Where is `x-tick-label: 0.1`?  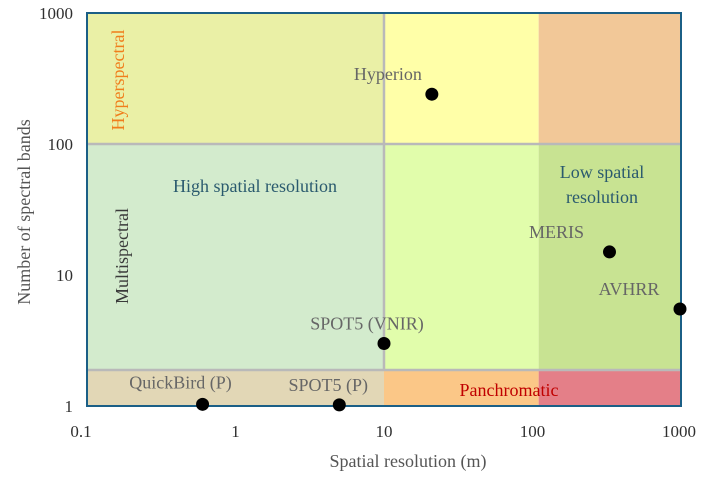 x-tick-label: 0.1 is located at coordinates (80, 431).